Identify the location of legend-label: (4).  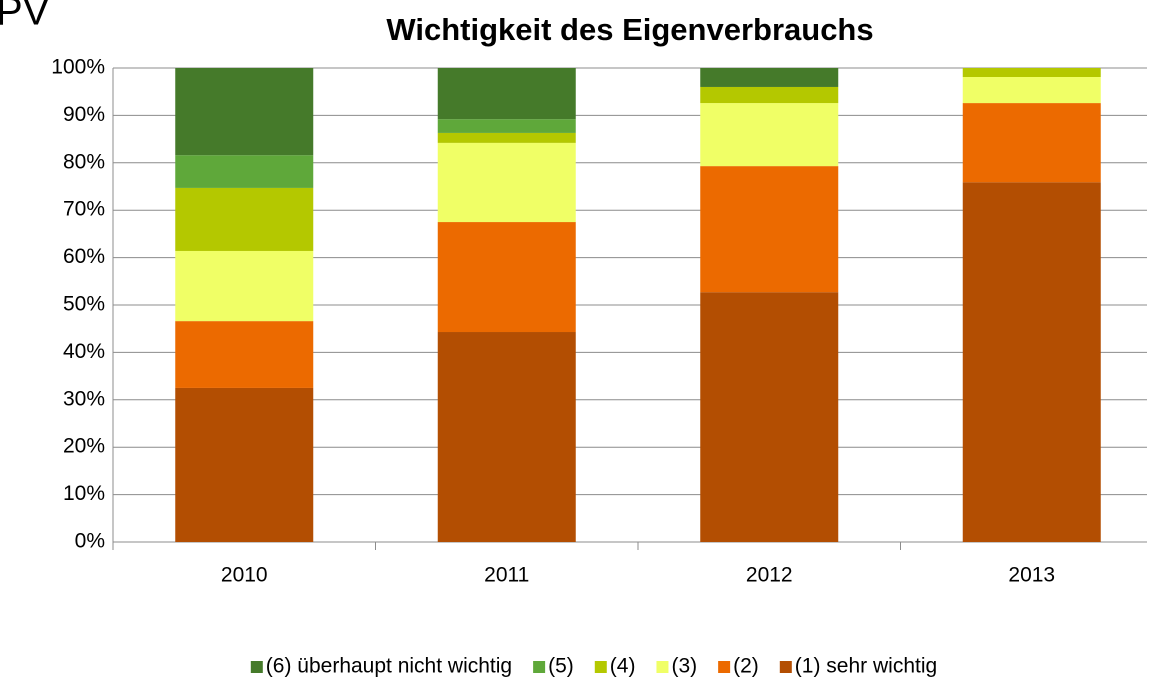
(623, 666).